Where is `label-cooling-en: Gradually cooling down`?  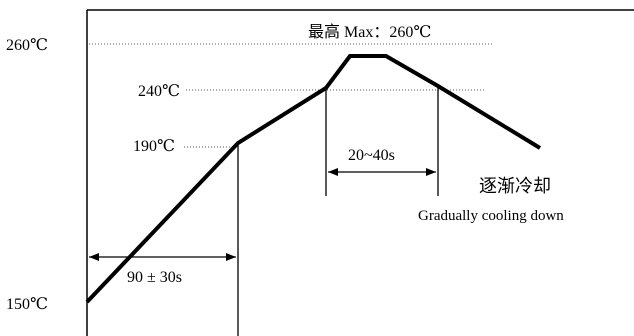
label-cooling-en: Gradually cooling down is located at coordinates (491, 216).